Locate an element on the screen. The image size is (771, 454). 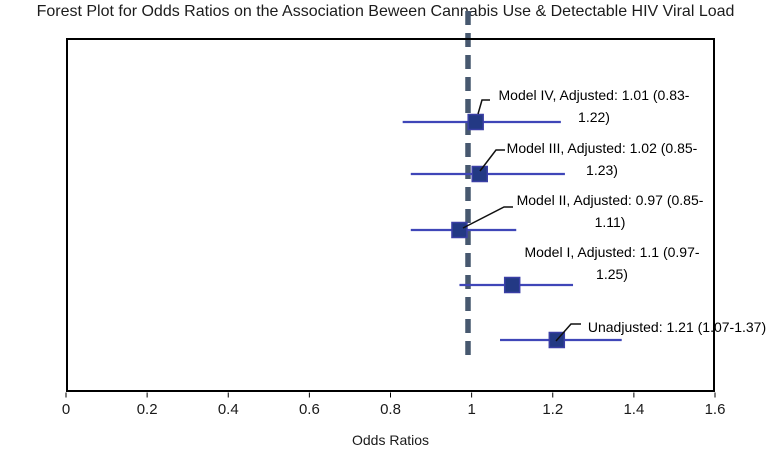
x-tick-label: 1.4 is located at coordinates (634, 409).